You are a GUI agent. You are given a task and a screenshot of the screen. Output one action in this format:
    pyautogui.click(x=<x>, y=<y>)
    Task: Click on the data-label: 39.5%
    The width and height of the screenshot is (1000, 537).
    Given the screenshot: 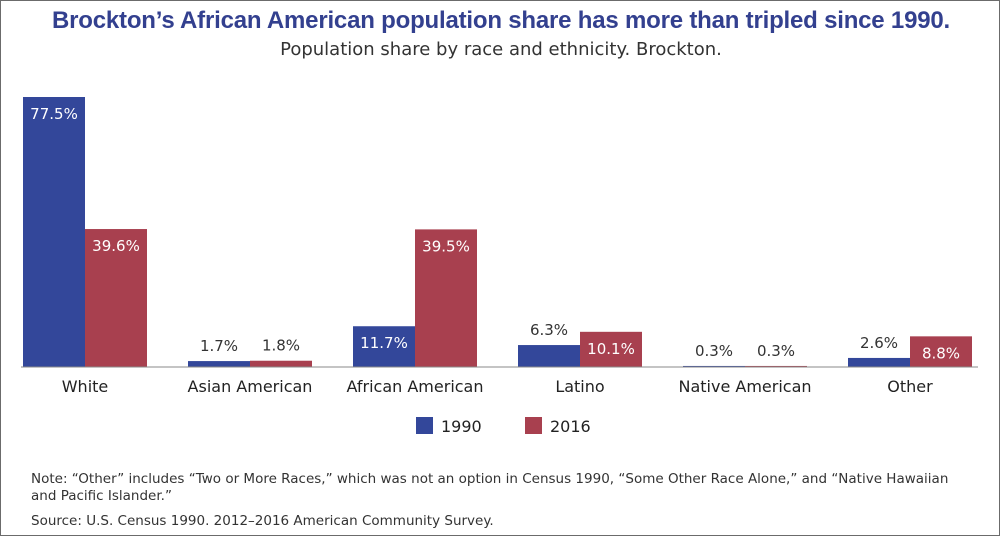 What is the action you would take?
    pyautogui.click(x=446, y=246)
    